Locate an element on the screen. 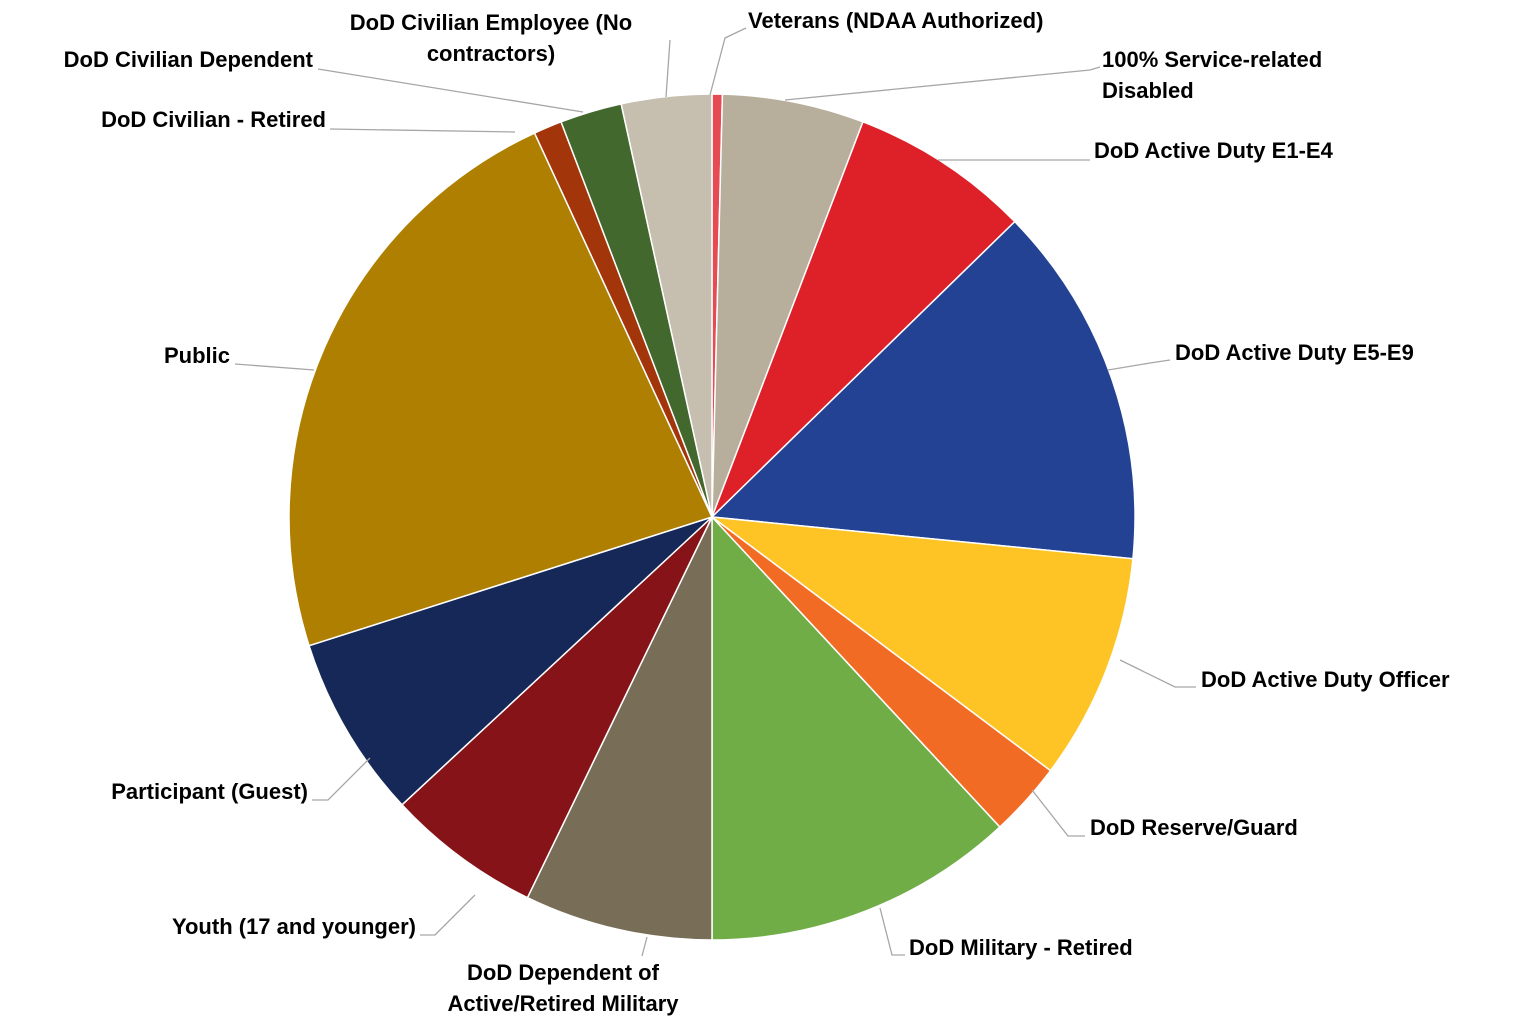  slice-label-line: DoD Active Duty E5-E9 is located at coordinates (1294, 352).